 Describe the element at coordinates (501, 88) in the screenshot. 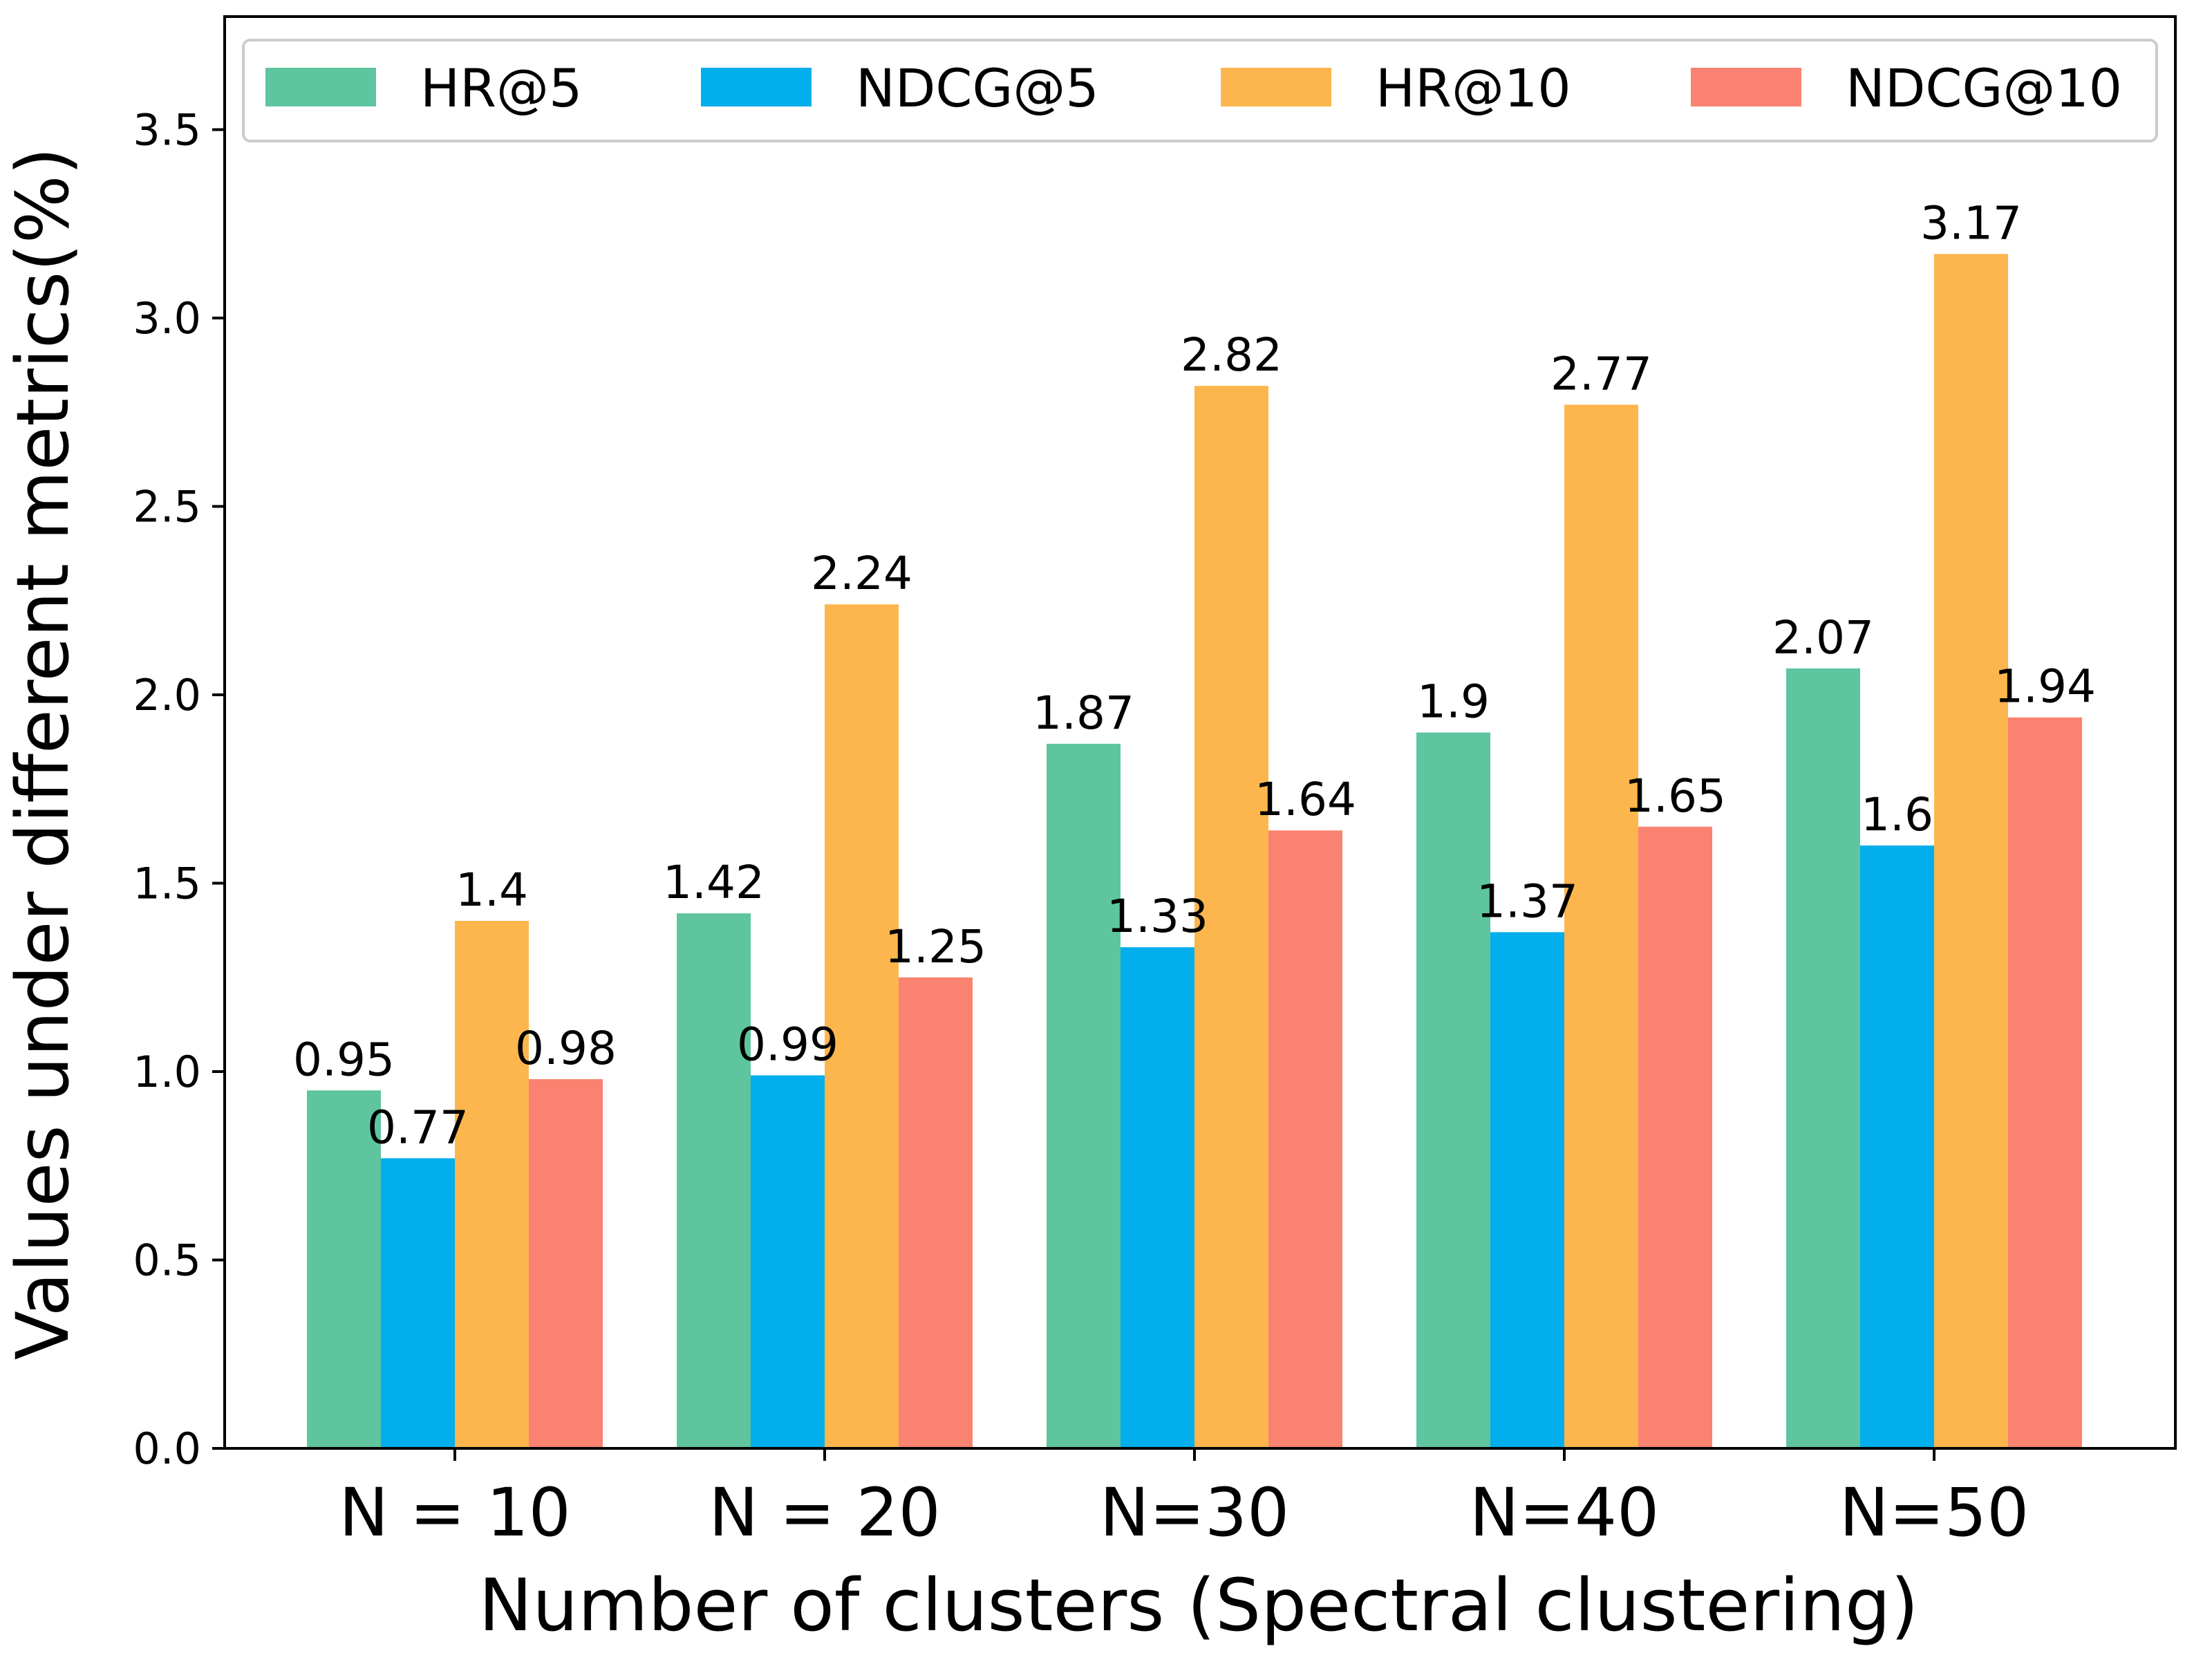

I see `legend-label: HR@5` at that location.